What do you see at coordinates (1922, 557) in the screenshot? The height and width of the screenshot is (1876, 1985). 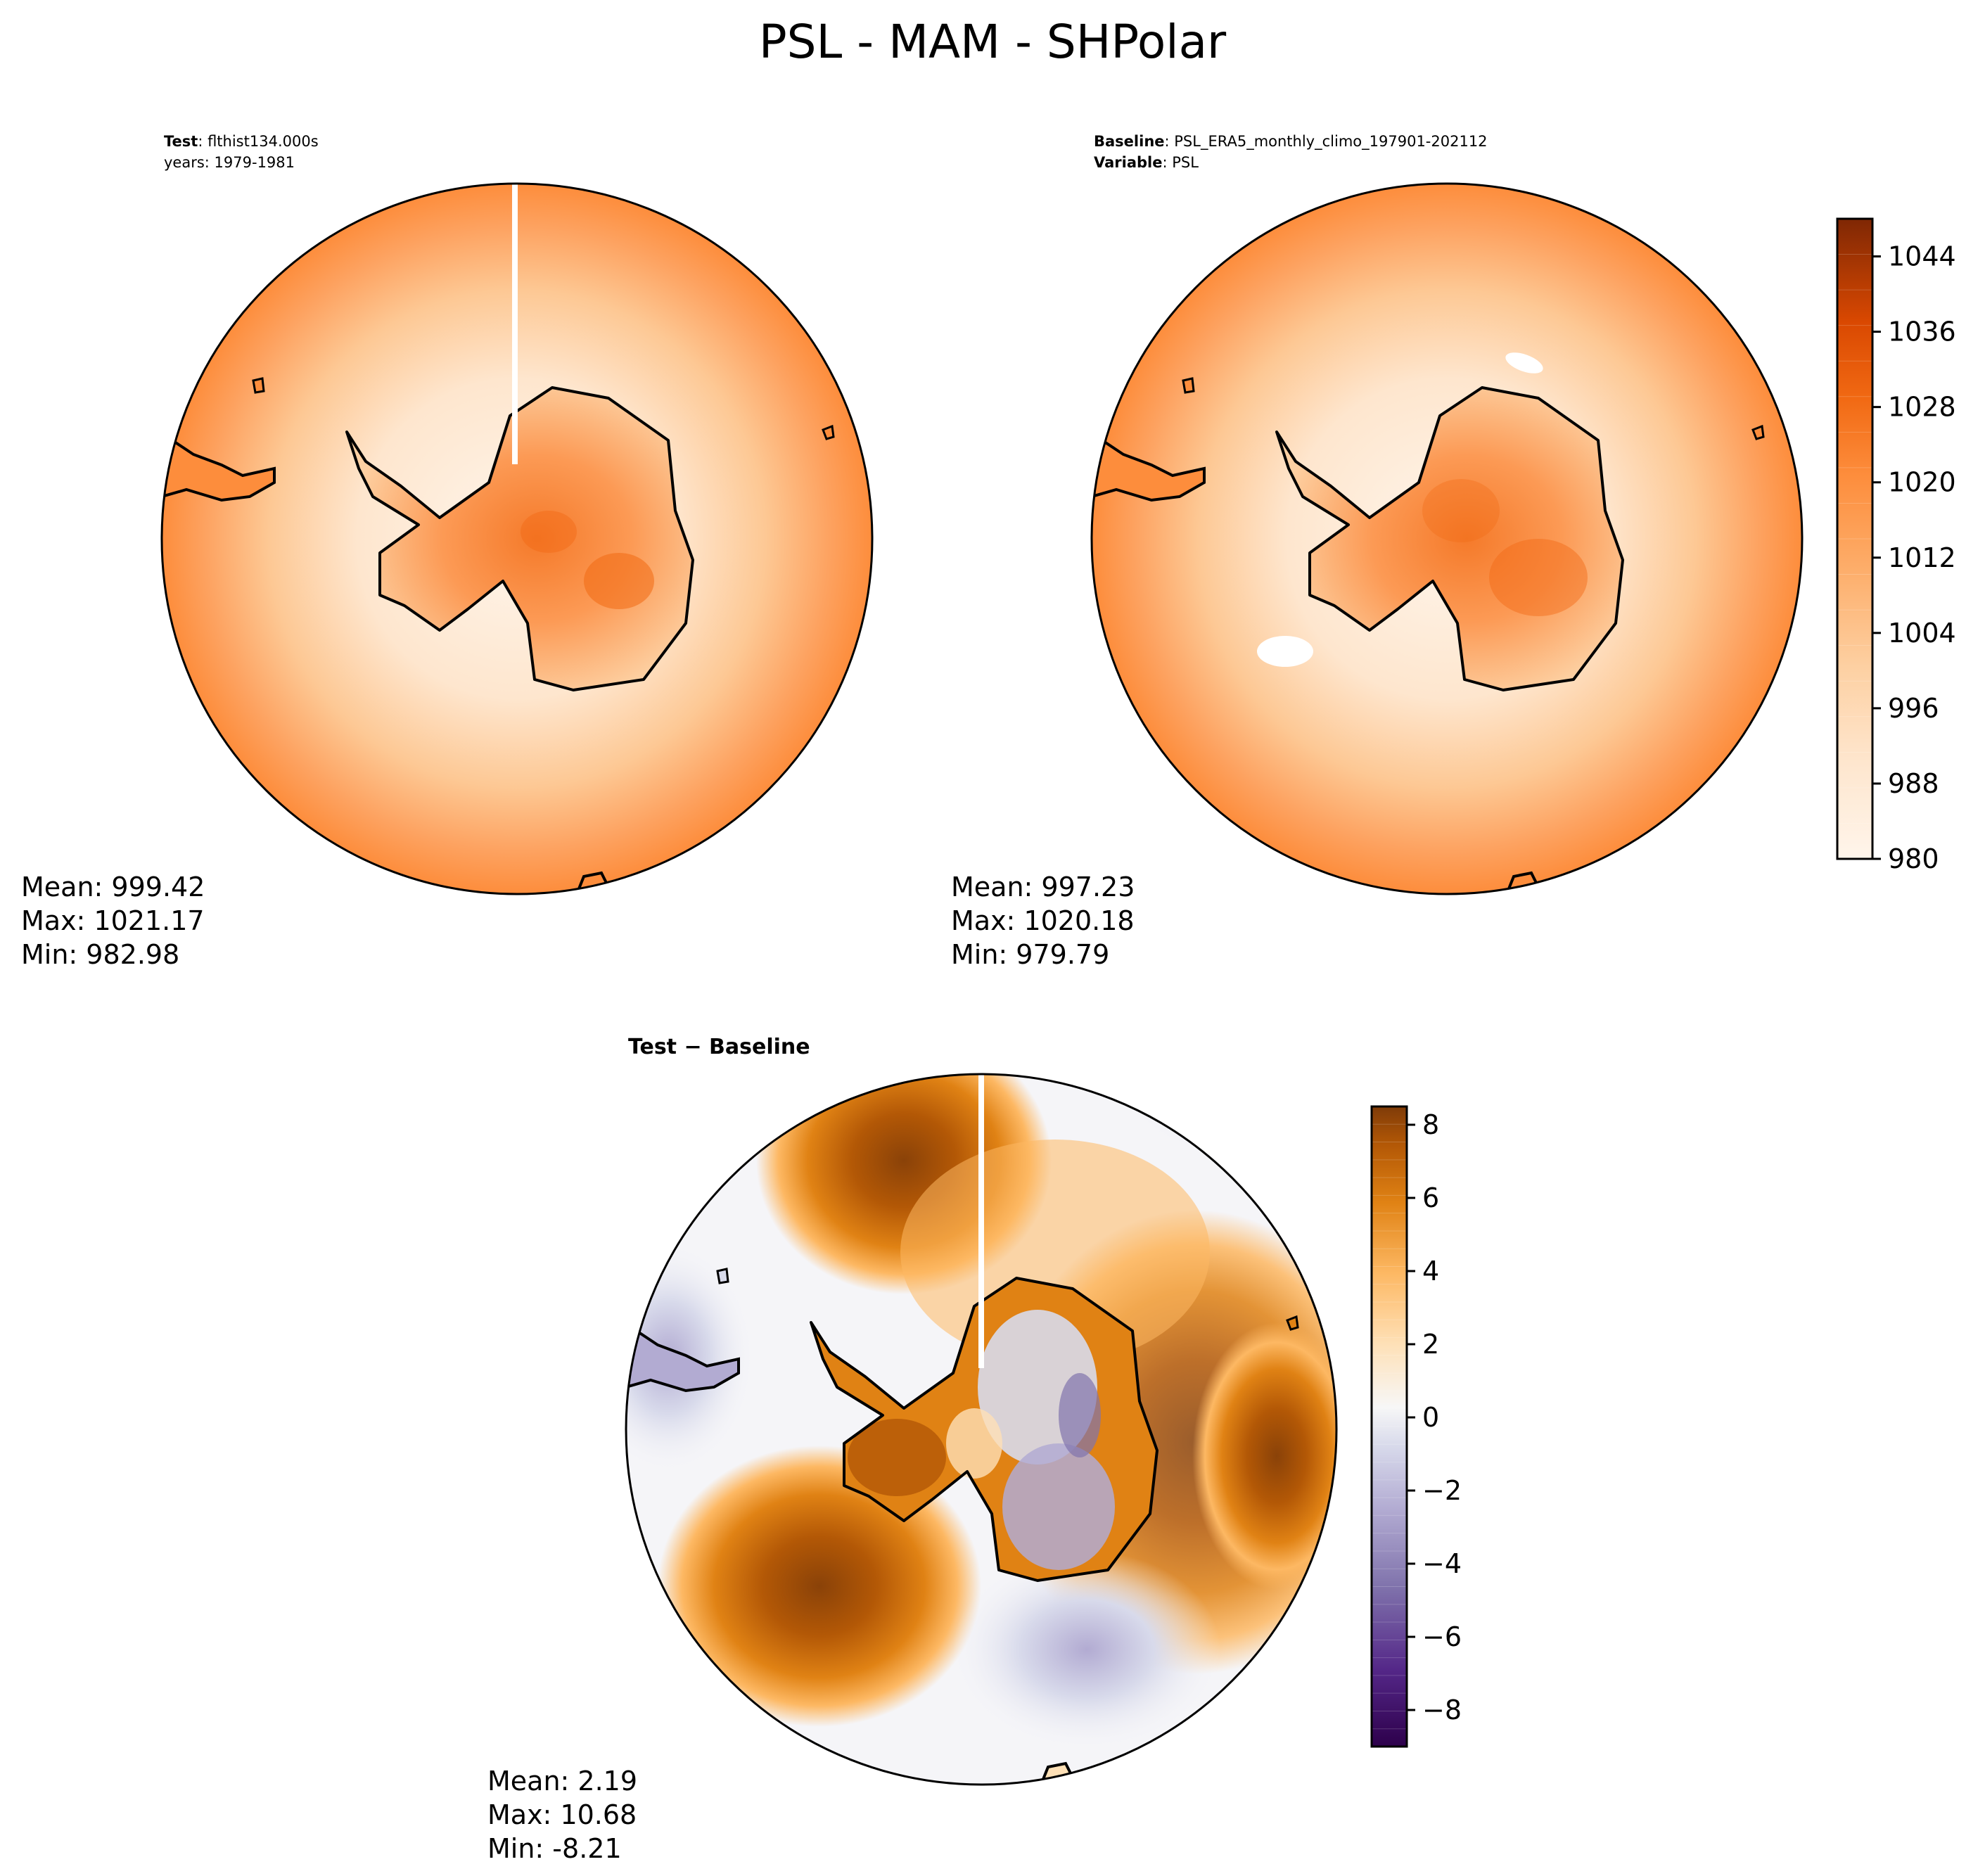 I see `colorbar-psl-tick-label: 1012` at bounding box center [1922, 557].